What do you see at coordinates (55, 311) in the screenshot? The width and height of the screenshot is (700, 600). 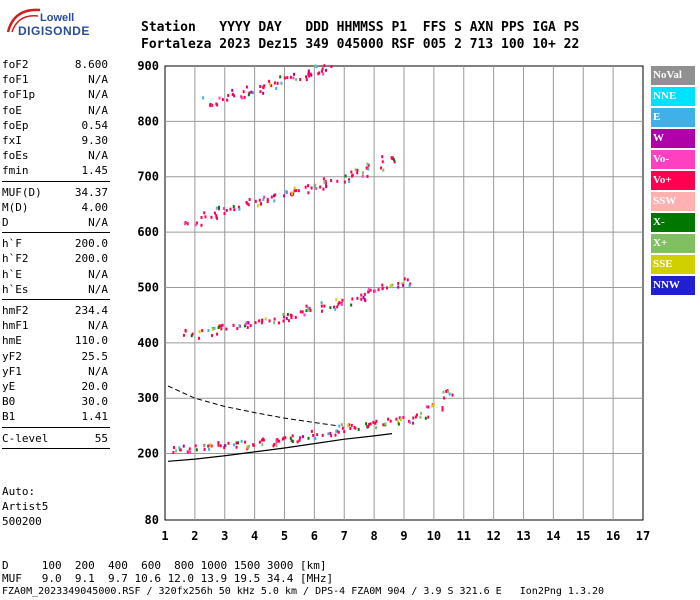 I see `param-row-hmf2: hmF2 234.4` at bounding box center [55, 311].